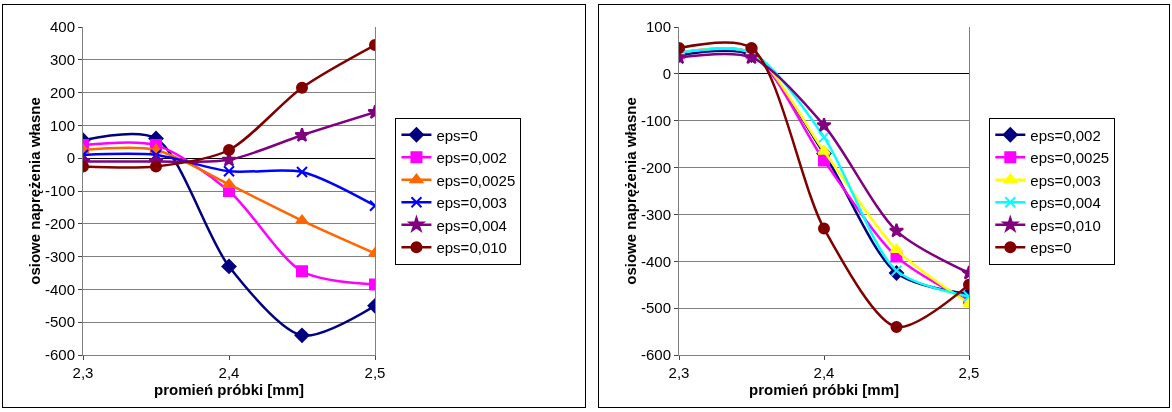  What do you see at coordinates (62, 92) in the screenshot?
I see `y-tick-label: 200` at bounding box center [62, 92].